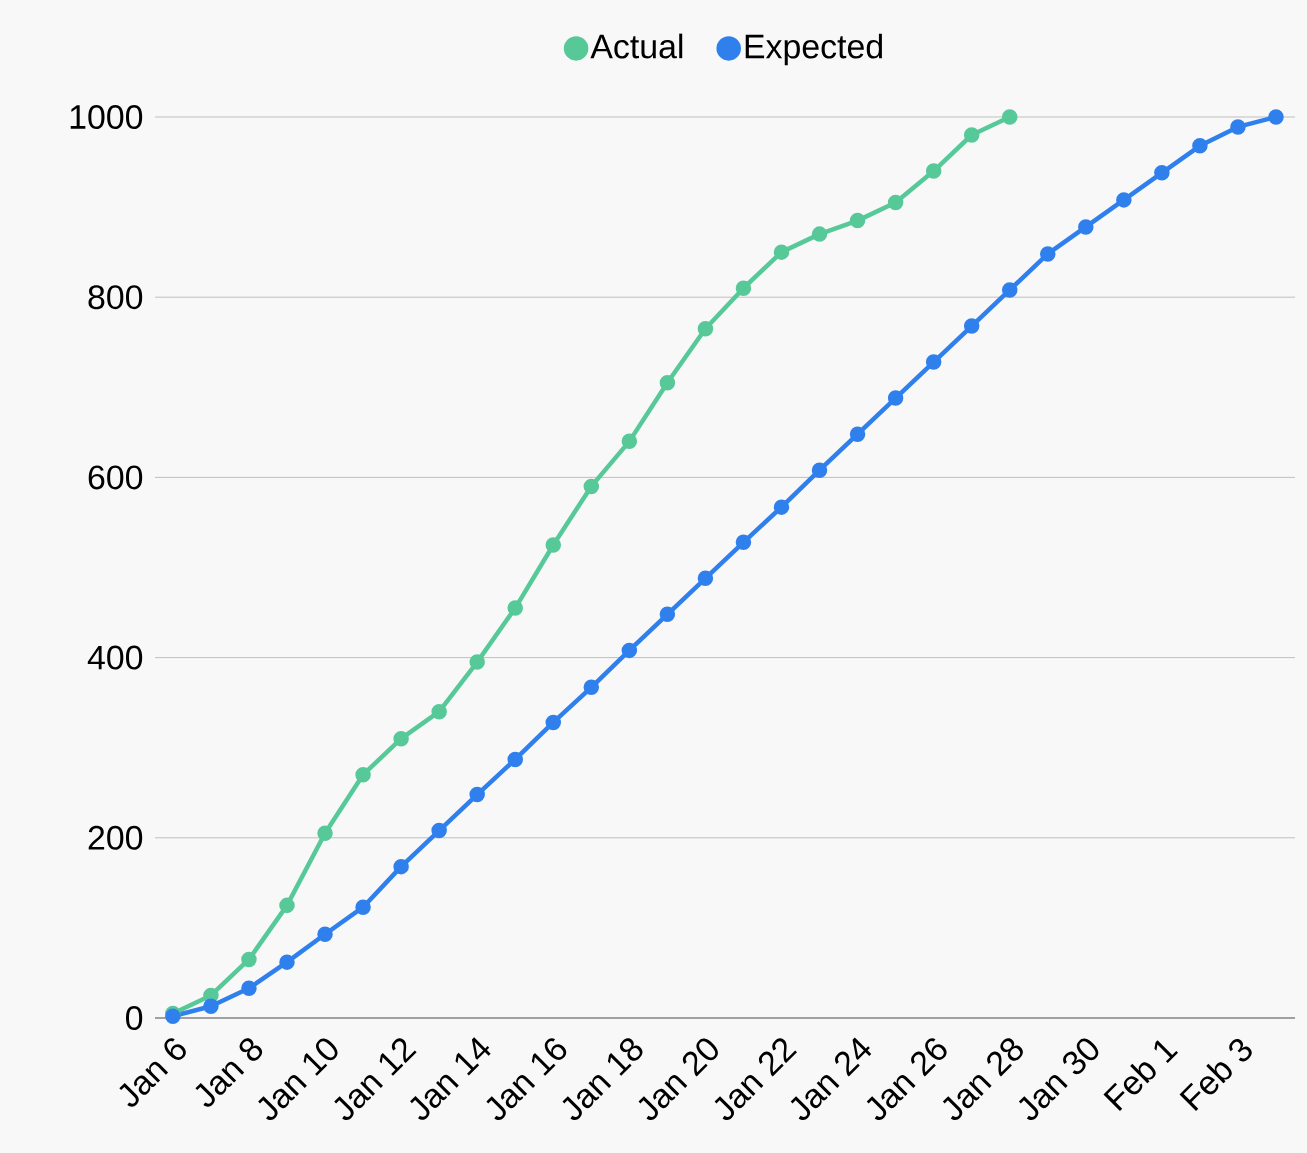 The image size is (1307, 1153). What do you see at coordinates (106, 116) in the screenshot?
I see `y-tick-label: 1000` at bounding box center [106, 116].